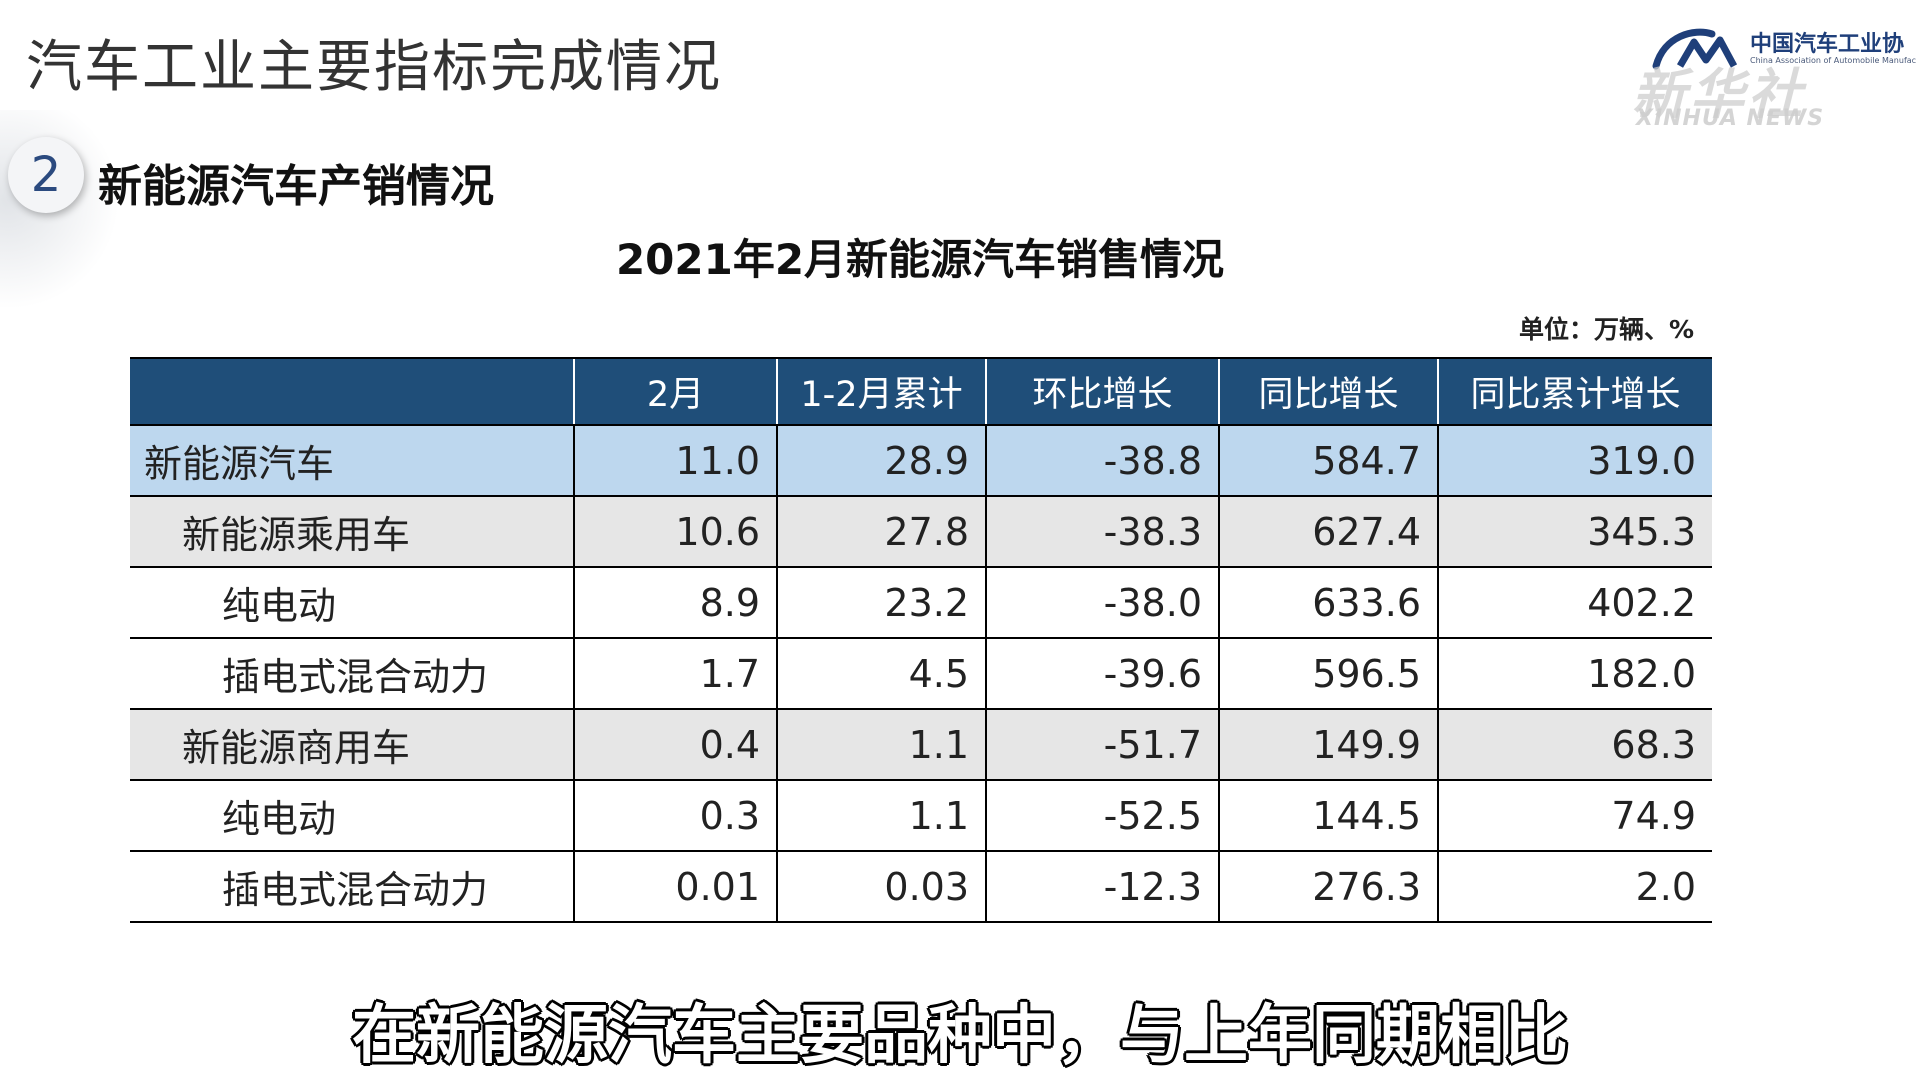  I want to click on section-number-badge: 2, so click(46, 175).